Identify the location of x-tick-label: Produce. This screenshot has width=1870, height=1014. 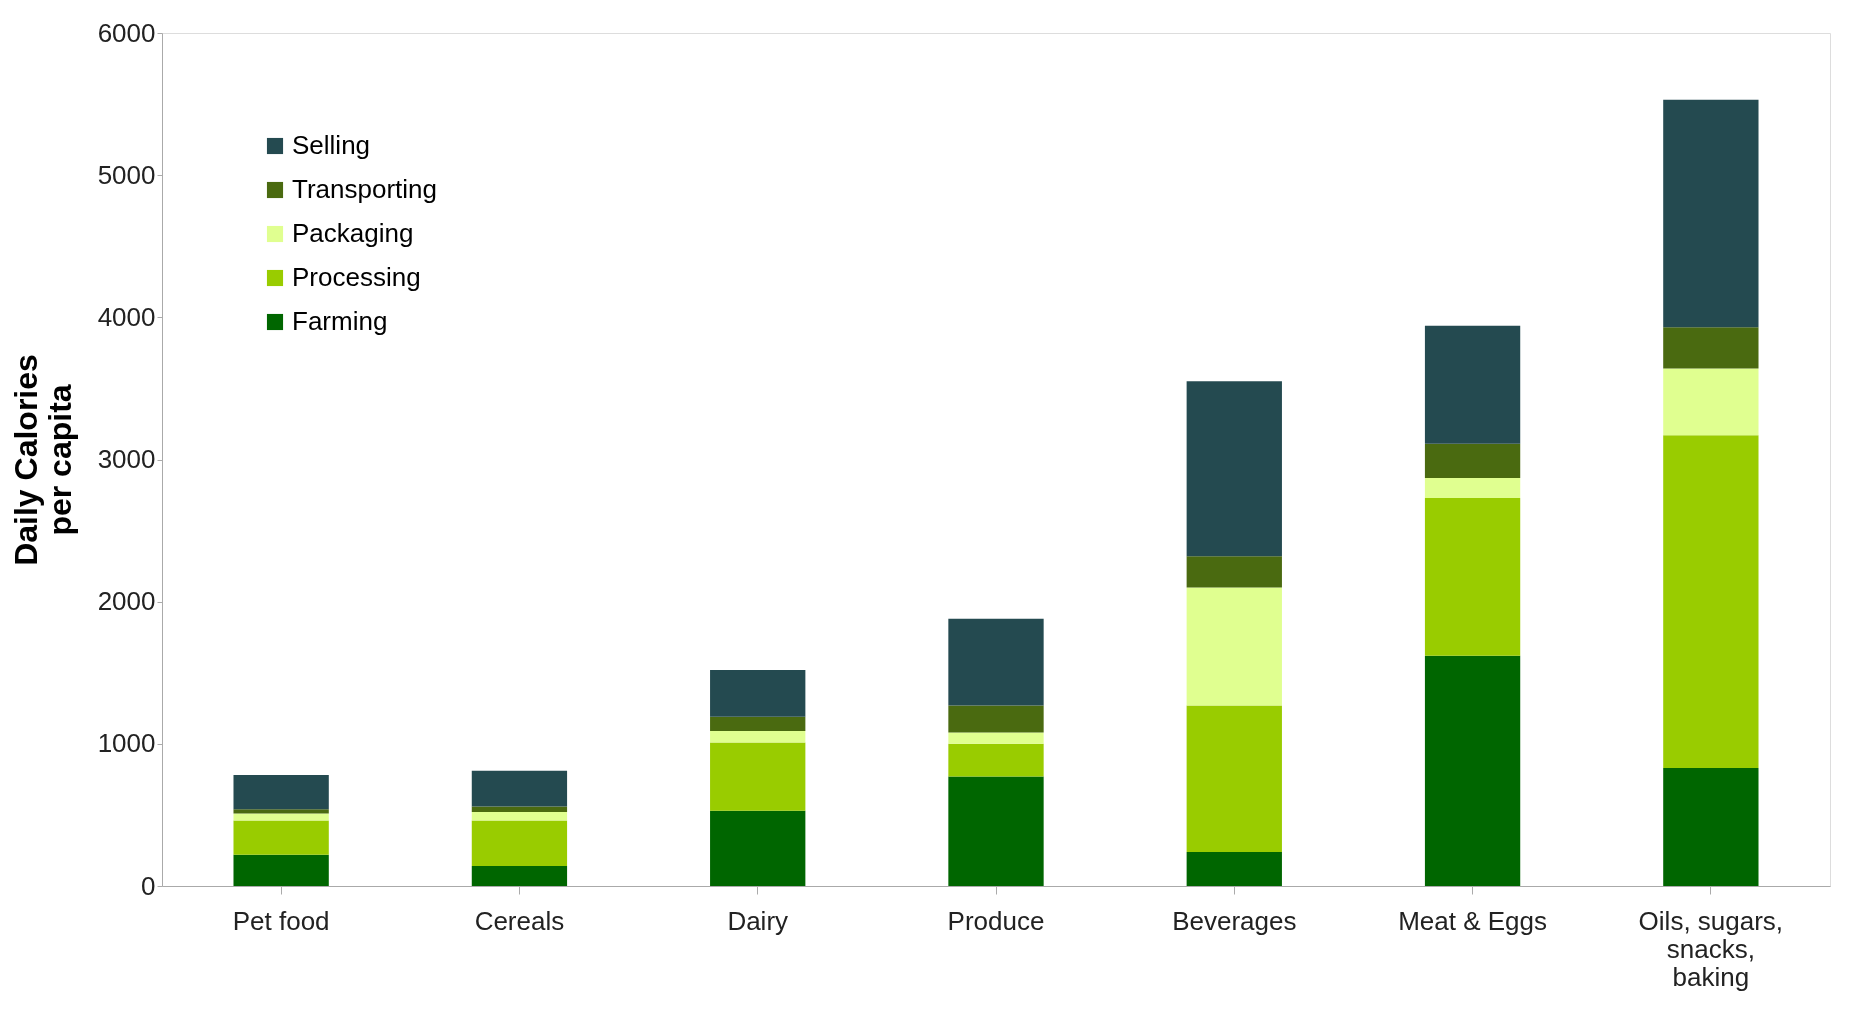
(996, 920).